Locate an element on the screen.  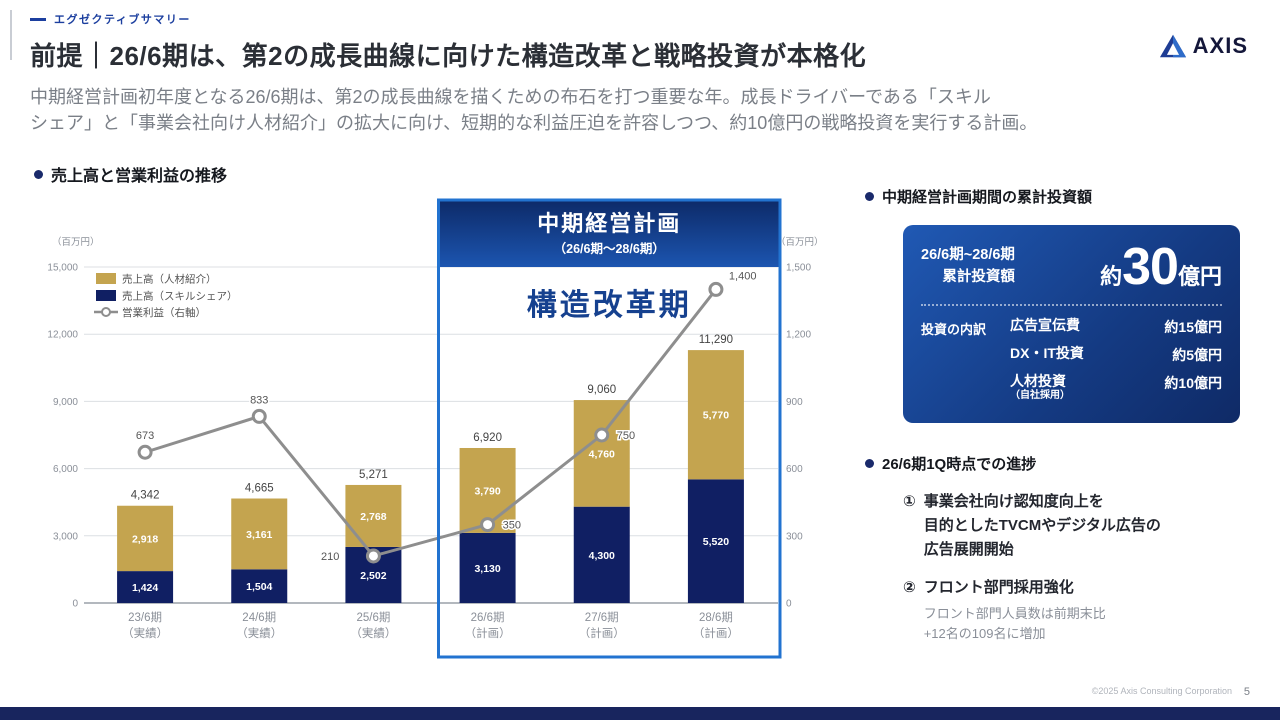
svg-text: 売上高（スキルシェア） is located at coordinates (180, 296).